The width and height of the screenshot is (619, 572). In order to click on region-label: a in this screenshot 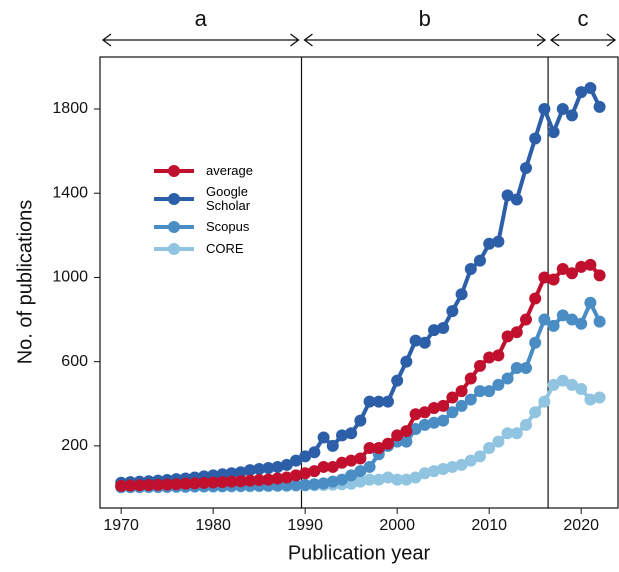, I will do `click(201, 18)`.